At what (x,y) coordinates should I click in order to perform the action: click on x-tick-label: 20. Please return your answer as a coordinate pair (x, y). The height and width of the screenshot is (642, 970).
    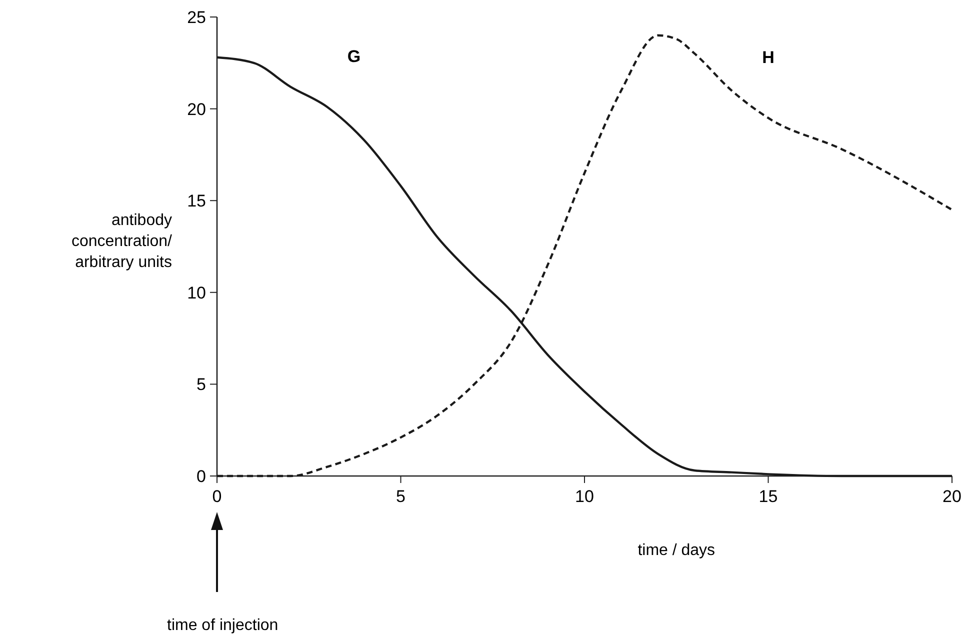
    Looking at the image, I should click on (952, 496).